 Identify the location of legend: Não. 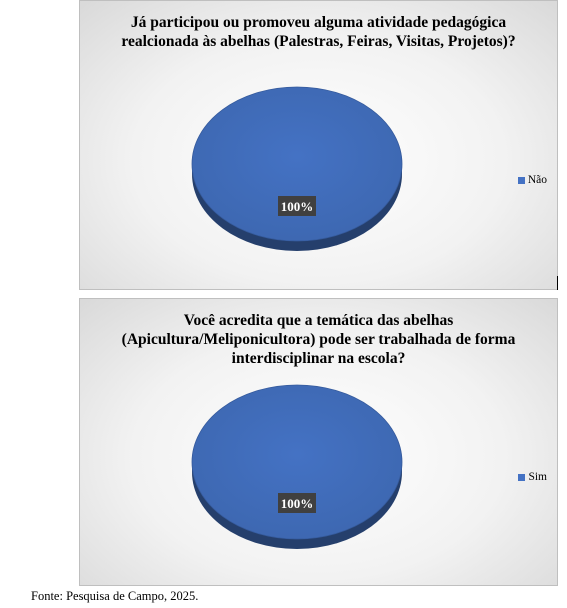
(532, 180).